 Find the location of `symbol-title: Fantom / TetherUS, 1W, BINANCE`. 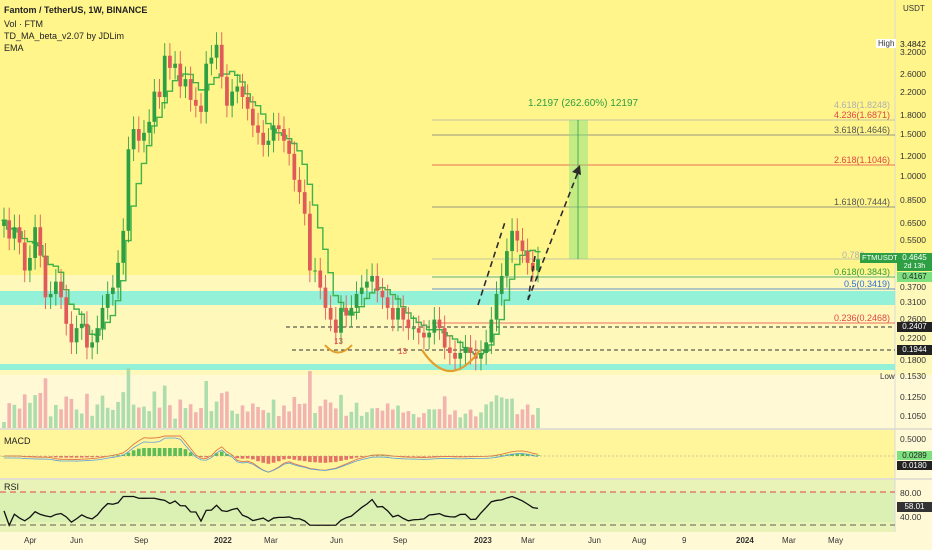

symbol-title: Fantom / TetherUS, 1W, BINANCE is located at coordinates (76, 10).